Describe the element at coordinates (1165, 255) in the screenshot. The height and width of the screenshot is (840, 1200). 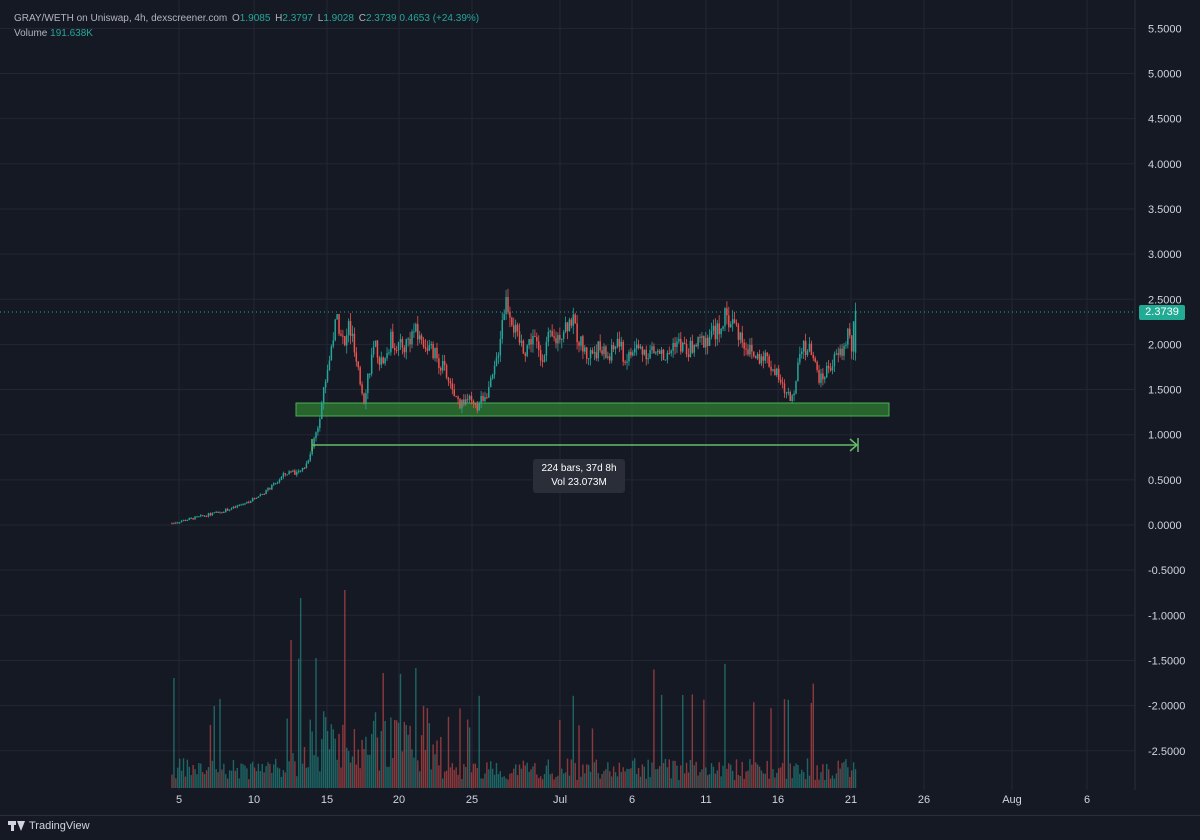
I see `y-tick-label: 3.0000` at that location.